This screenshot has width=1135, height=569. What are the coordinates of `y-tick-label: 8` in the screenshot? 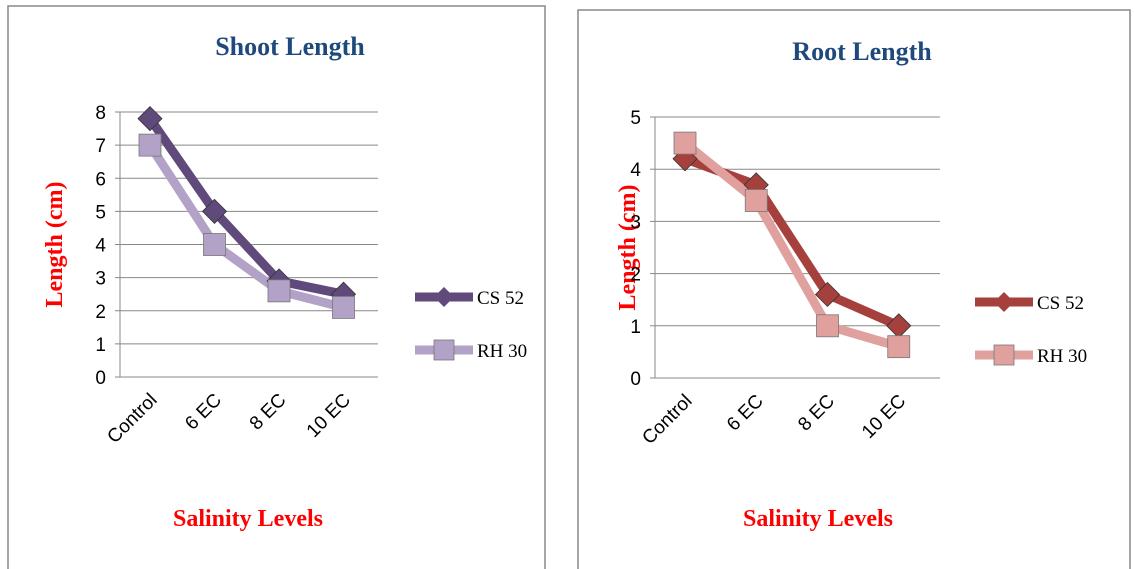 It's located at (100, 113).